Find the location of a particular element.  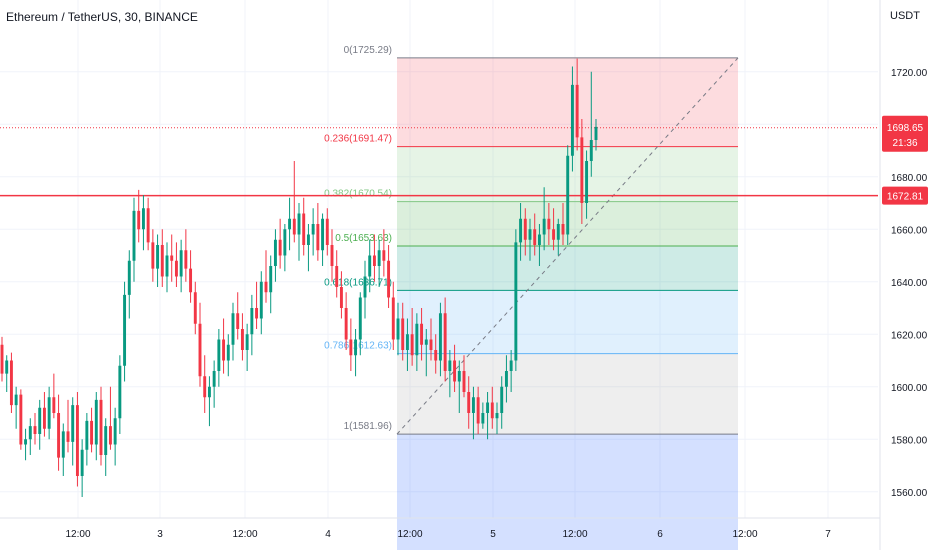

current-price-badge is located at coordinates (905, 133).